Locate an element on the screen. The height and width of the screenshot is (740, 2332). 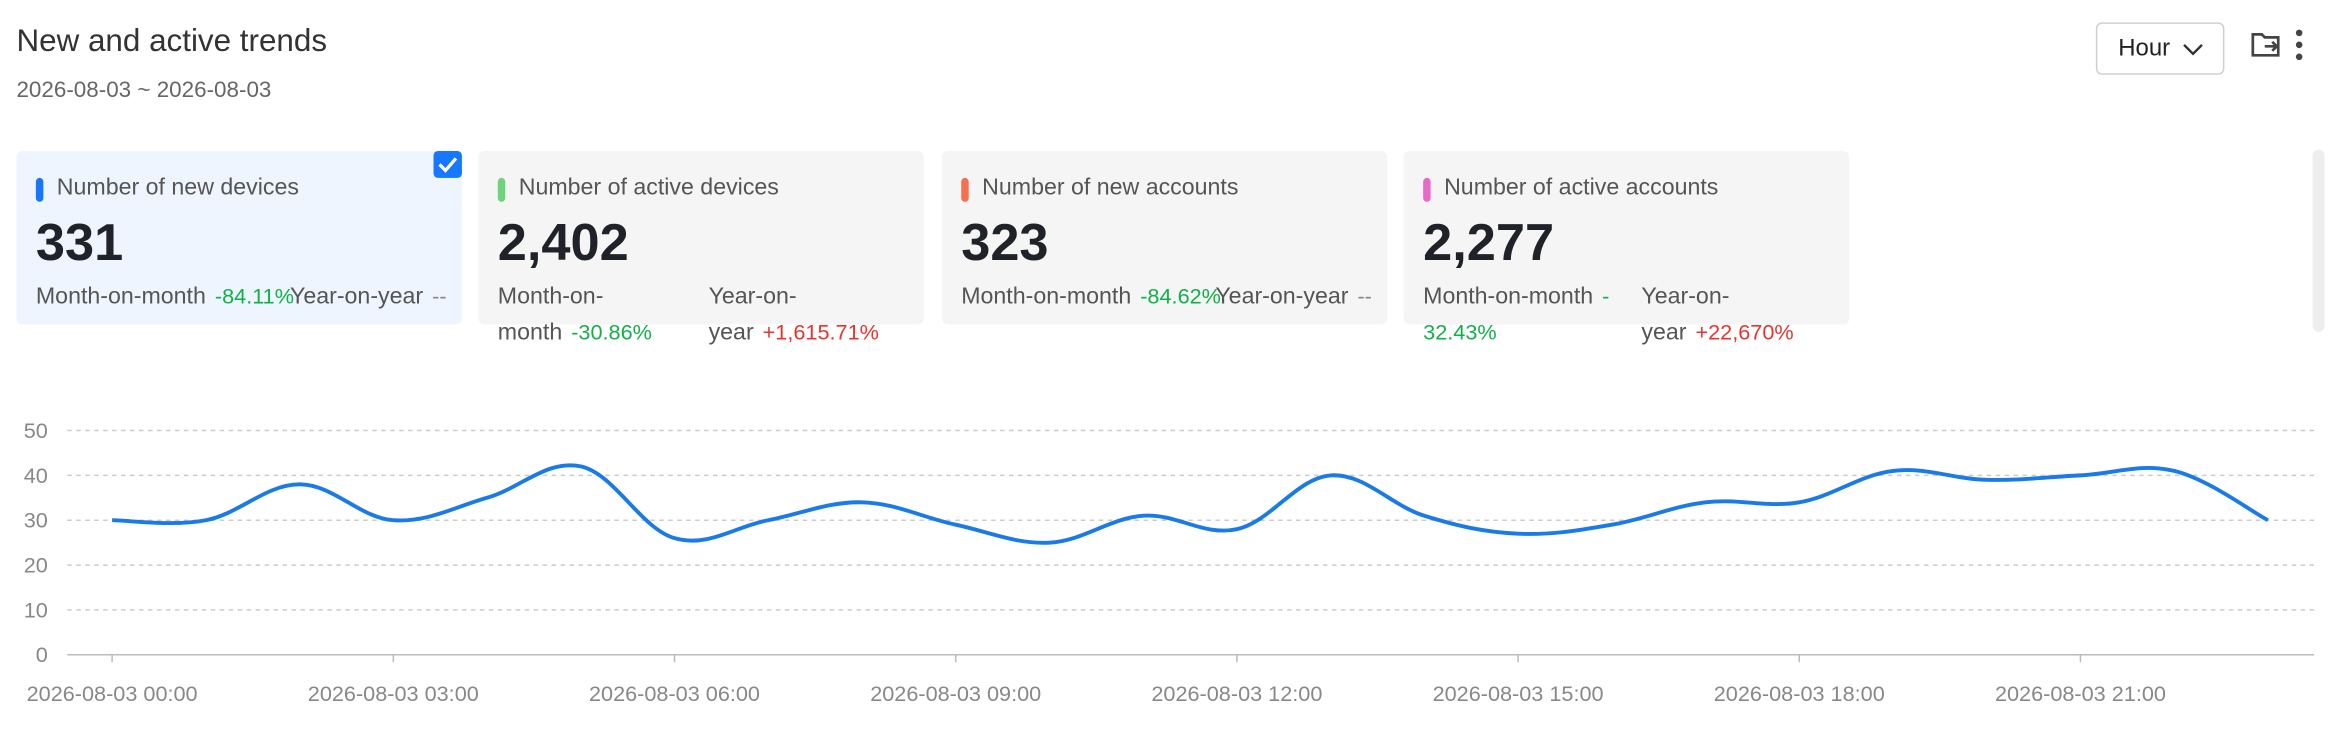
yoy-value: +22,670% is located at coordinates (1744, 333).